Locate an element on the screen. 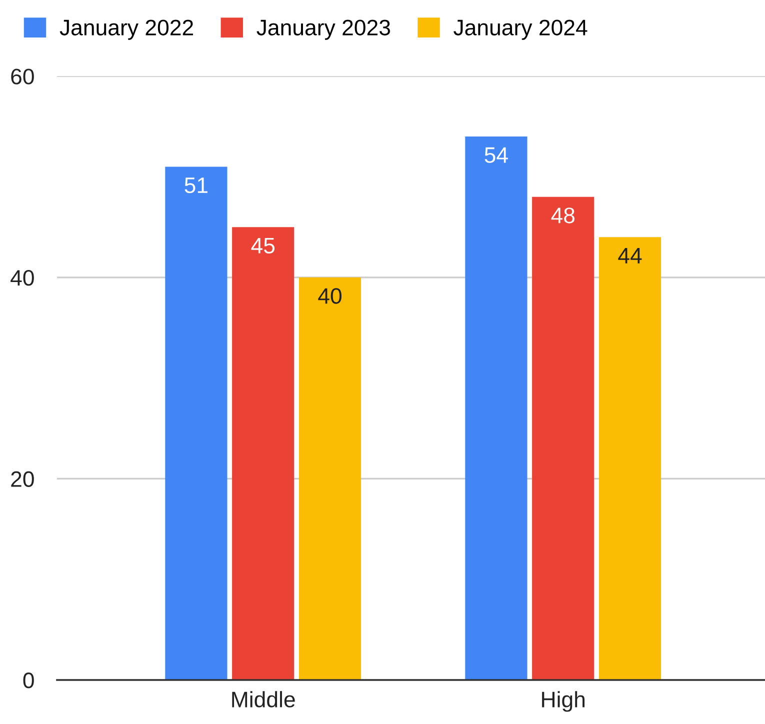  data-label: 44 is located at coordinates (630, 256).